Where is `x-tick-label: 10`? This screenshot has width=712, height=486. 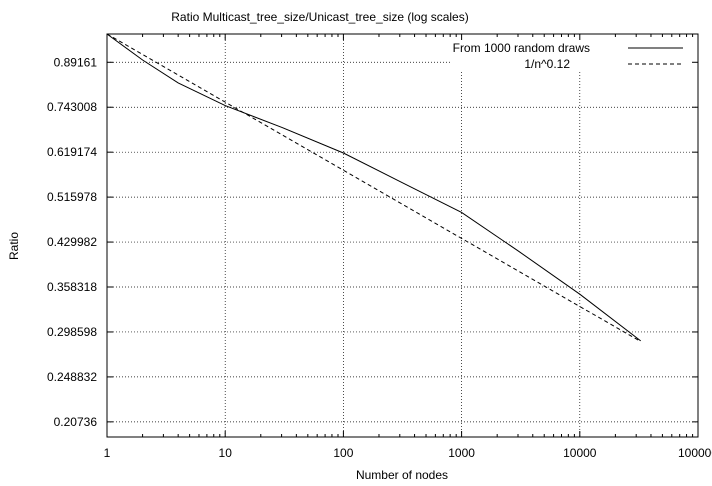
x-tick-label: 10 is located at coordinates (226, 453).